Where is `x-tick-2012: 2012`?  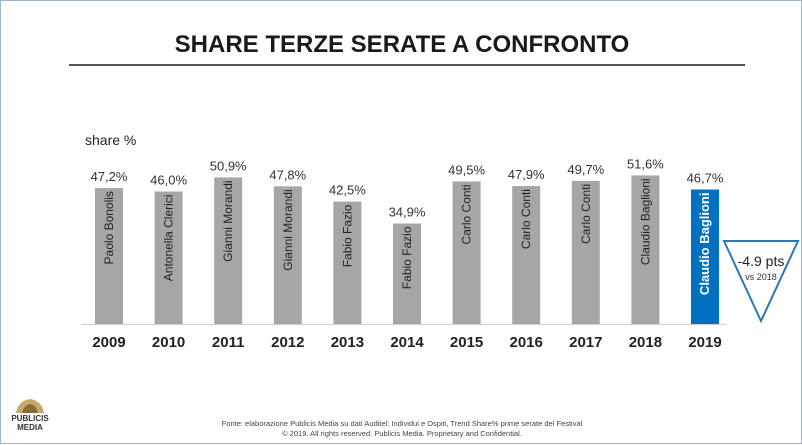
x-tick-2012: 2012 is located at coordinates (287, 342).